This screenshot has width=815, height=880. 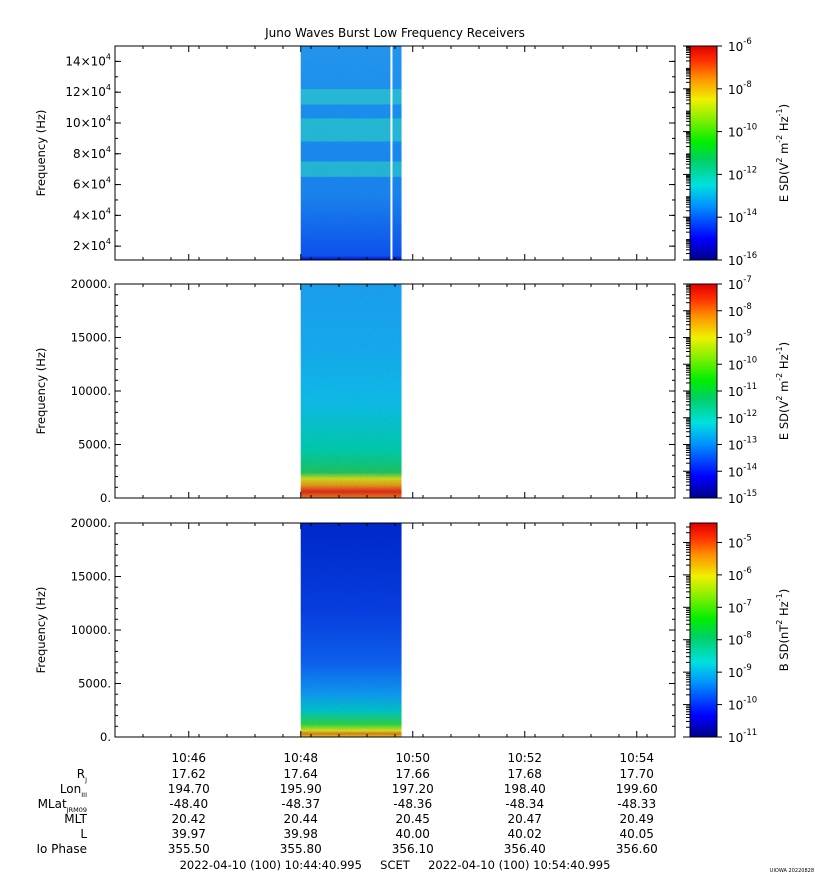 I want to click on ephemeris-value: -48.37, so click(x=300, y=804).